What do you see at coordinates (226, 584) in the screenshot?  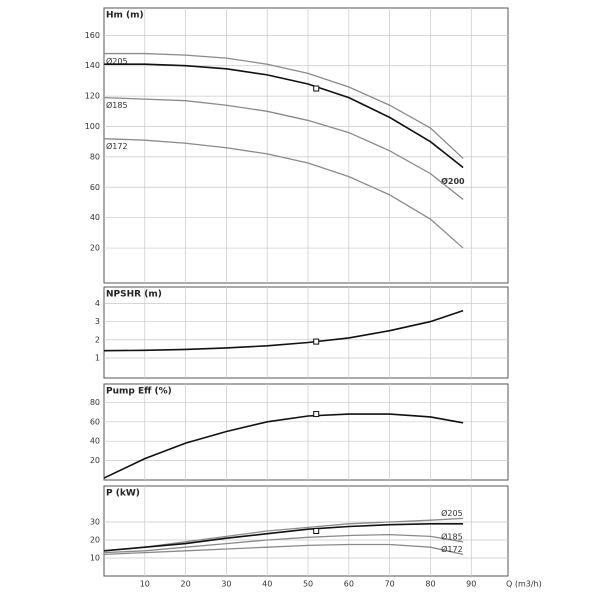 I see `x-tick-label: 30` at bounding box center [226, 584].